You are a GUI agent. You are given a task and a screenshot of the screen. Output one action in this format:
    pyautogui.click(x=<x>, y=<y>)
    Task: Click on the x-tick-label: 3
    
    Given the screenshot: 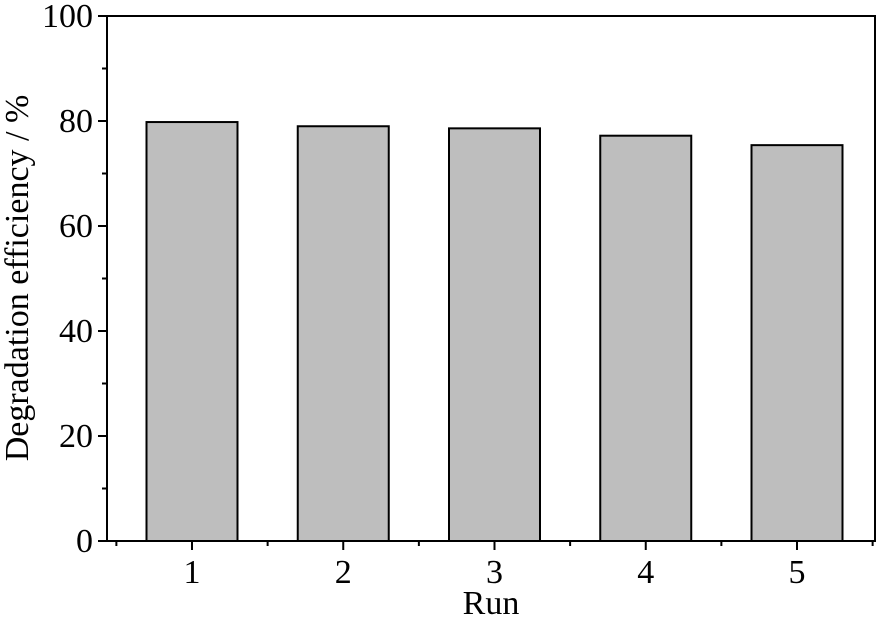 What is the action you would take?
    pyautogui.click(x=494, y=572)
    